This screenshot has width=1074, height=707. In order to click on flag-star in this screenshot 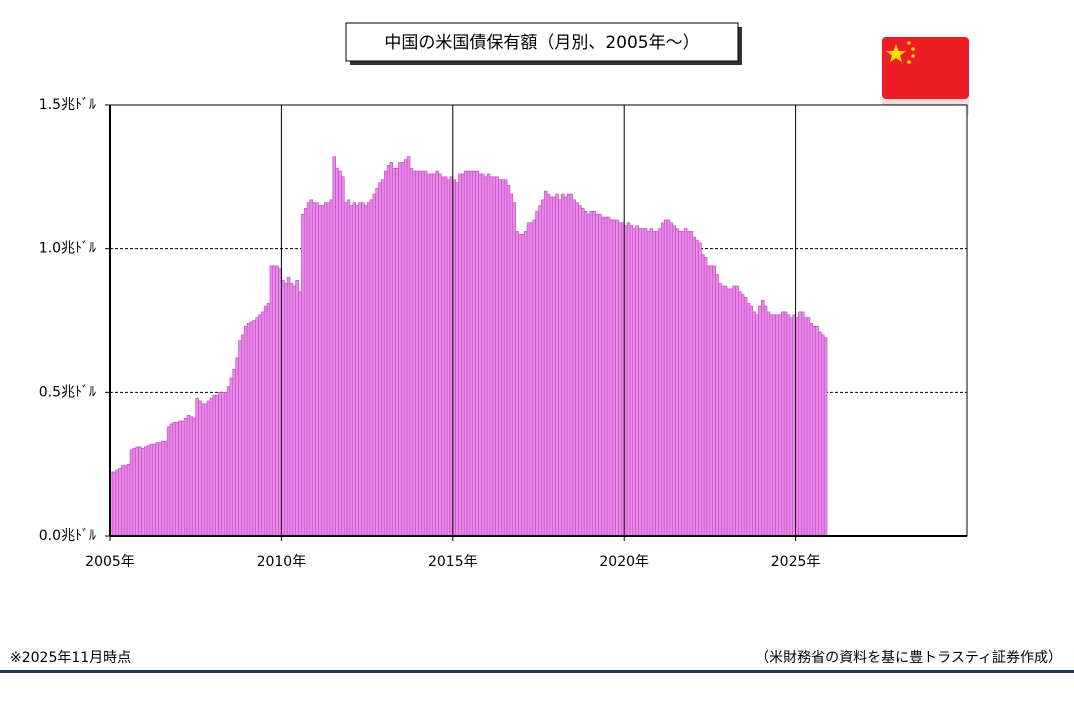, I will do `click(913, 49)`.